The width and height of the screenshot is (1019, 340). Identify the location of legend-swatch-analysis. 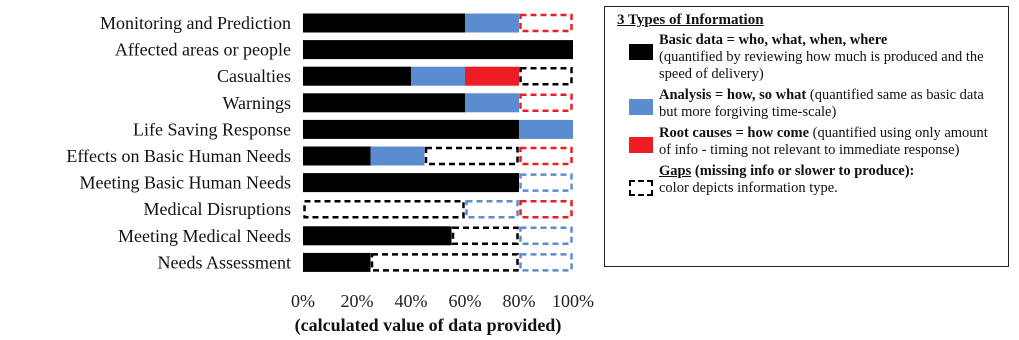
(641, 107).